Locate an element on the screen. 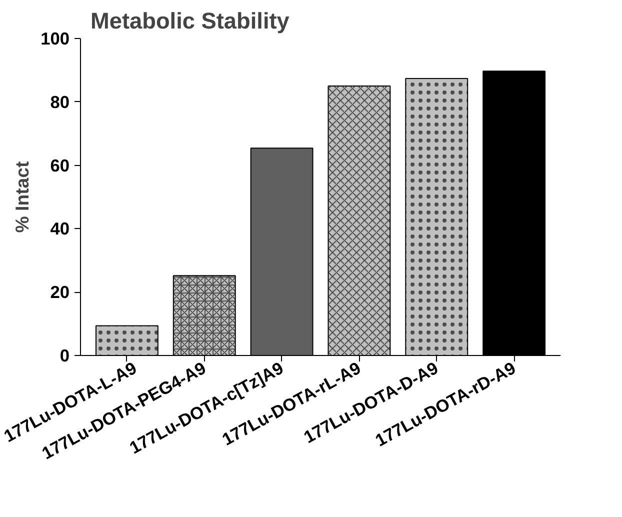 The width and height of the screenshot is (622, 517). y-tick-label: 0 is located at coordinates (65, 356).